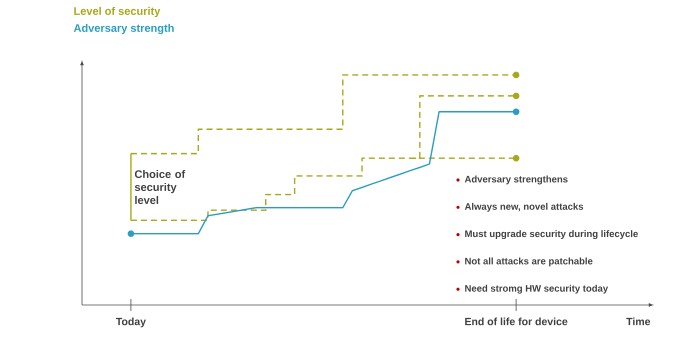 The width and height of the screenshot is (700, 348). What do you see at coordinates (536, 289) in the screenshot?
I see `annotation: Need stromg HW security today` at bounding box center [536, 289].